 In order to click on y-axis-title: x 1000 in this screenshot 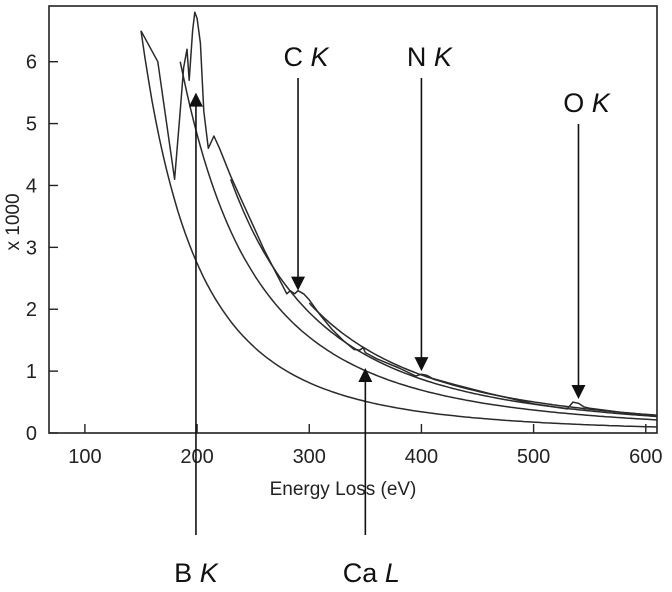, I will do `click(13, 221)`.